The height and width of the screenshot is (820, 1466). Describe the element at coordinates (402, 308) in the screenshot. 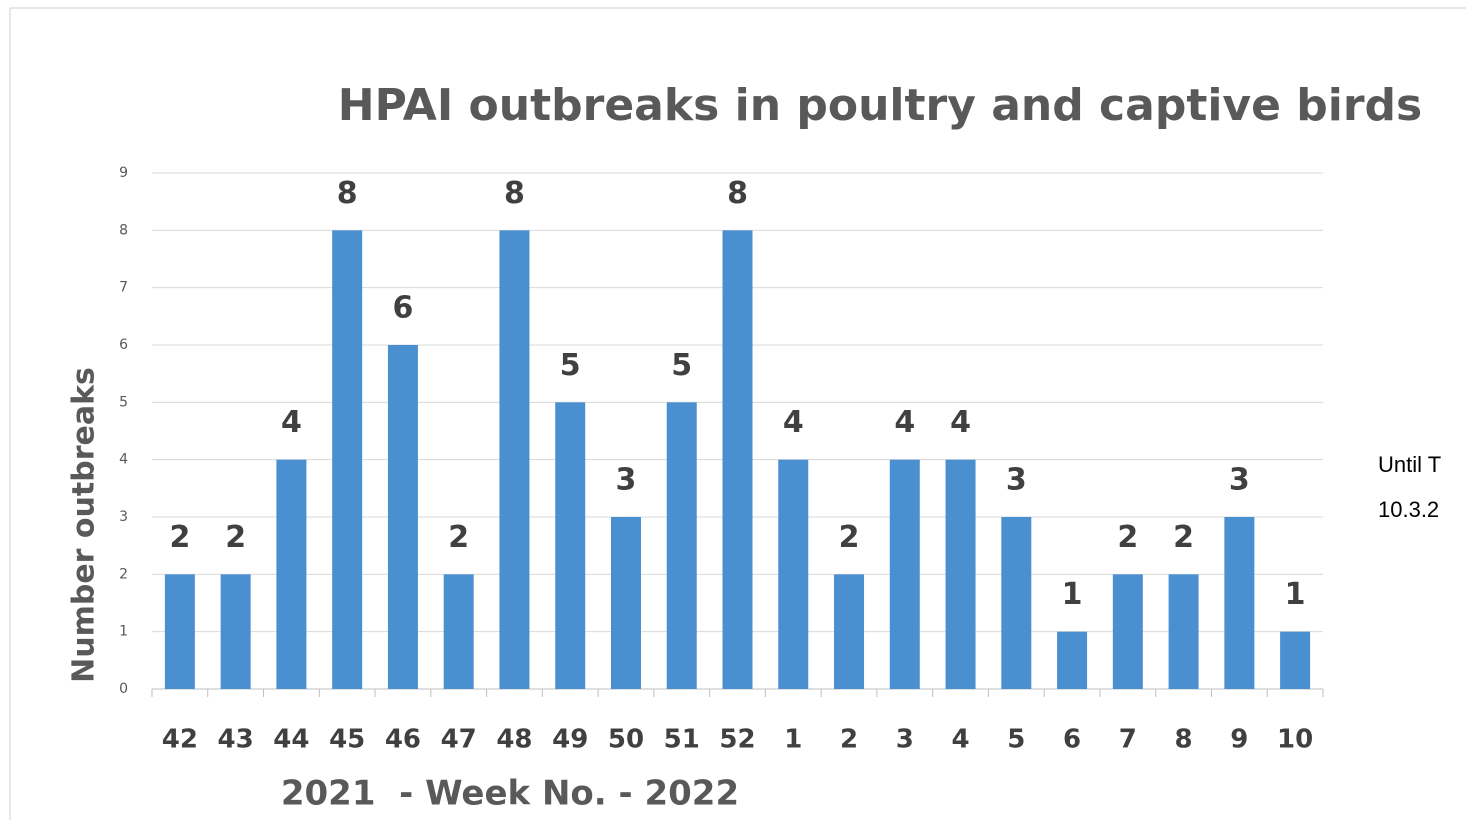

I see `data-label: 6` at that location.